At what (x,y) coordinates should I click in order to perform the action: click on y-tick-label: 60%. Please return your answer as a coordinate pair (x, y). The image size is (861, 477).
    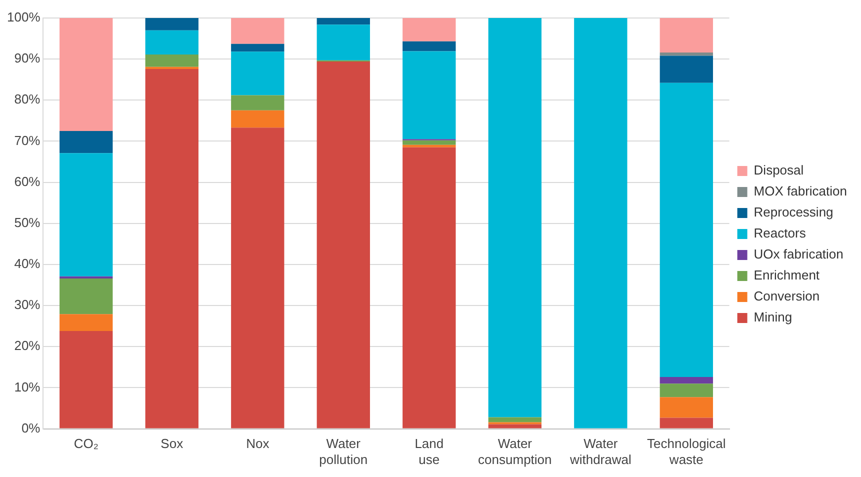
    Looking at the image, I should click on (27, 181).